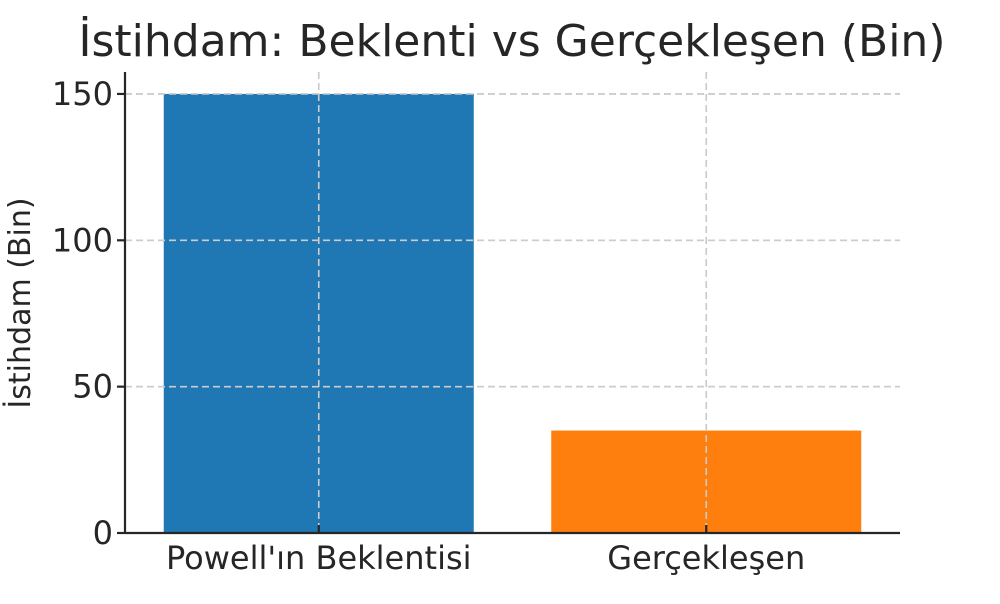 This screenshot has height=604, width=1000. I want to click on y-tick-label: 0, so click(103, 533).